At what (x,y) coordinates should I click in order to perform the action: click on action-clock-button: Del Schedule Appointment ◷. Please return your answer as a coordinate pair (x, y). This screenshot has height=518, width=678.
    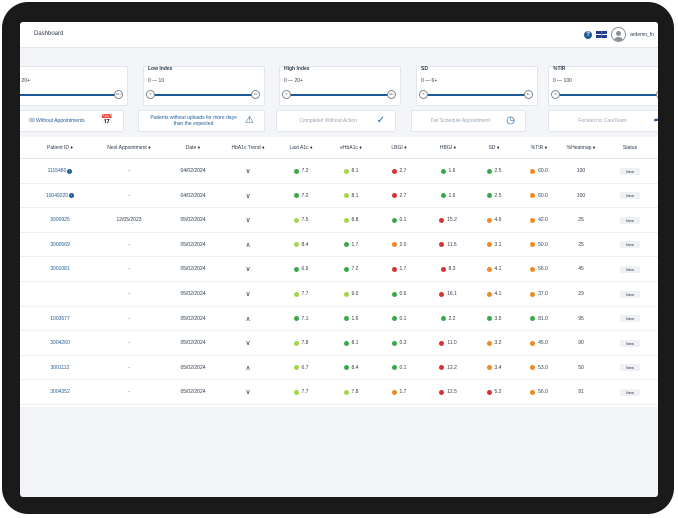
    Looking at the image, I should click on (468, 121).